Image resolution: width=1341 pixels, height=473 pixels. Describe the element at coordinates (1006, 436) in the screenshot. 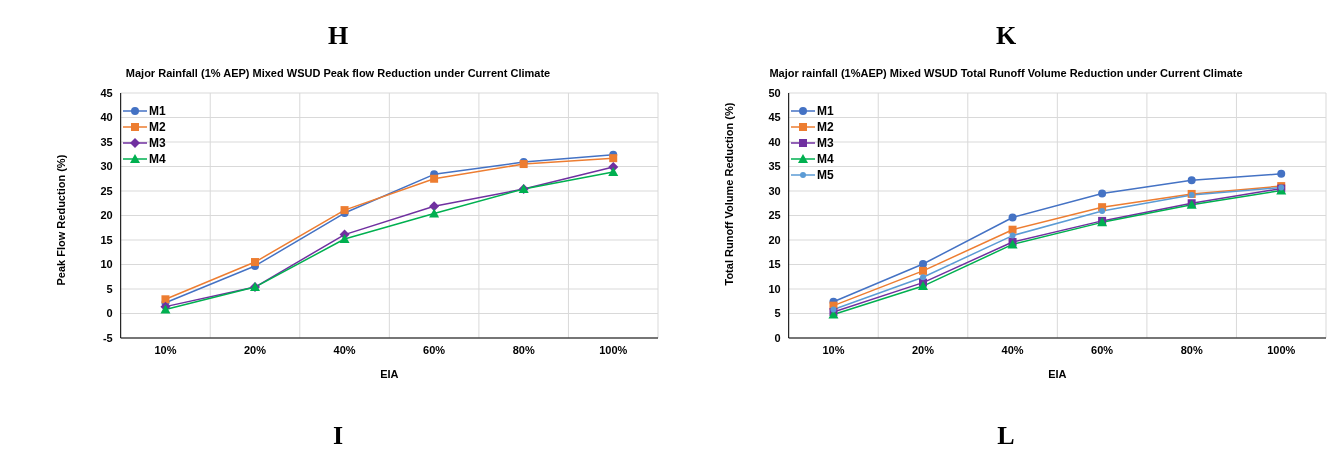

I see `text: L` at that location.